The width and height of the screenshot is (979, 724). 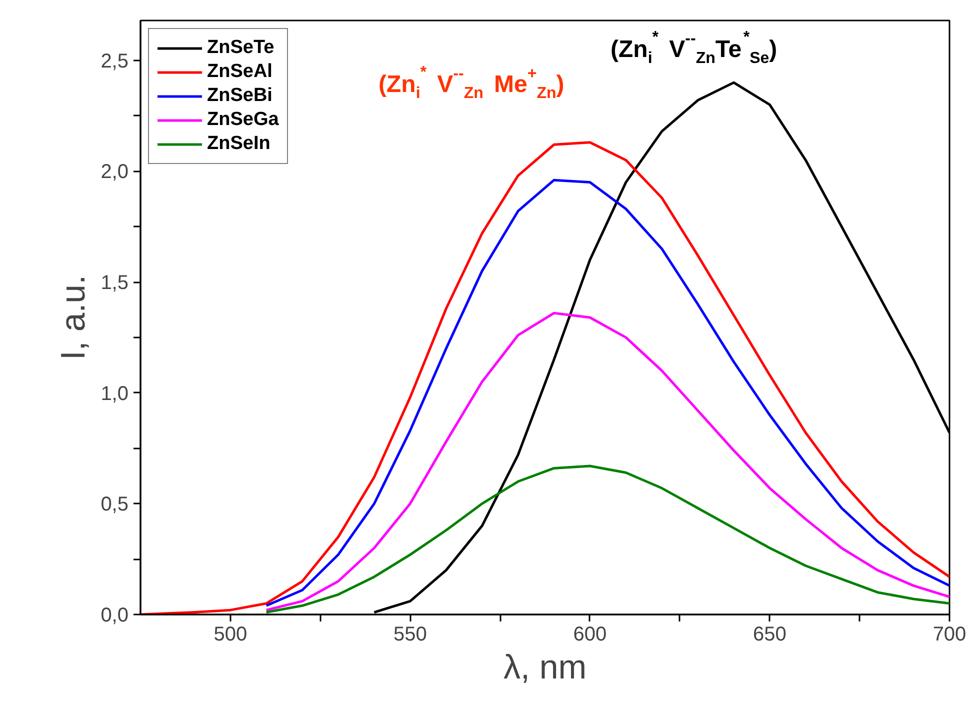 What do you see at coordinates (114, 283) in the screenshot?
I see `y-tick-label: 1,5` at bounding box center [114, 283].